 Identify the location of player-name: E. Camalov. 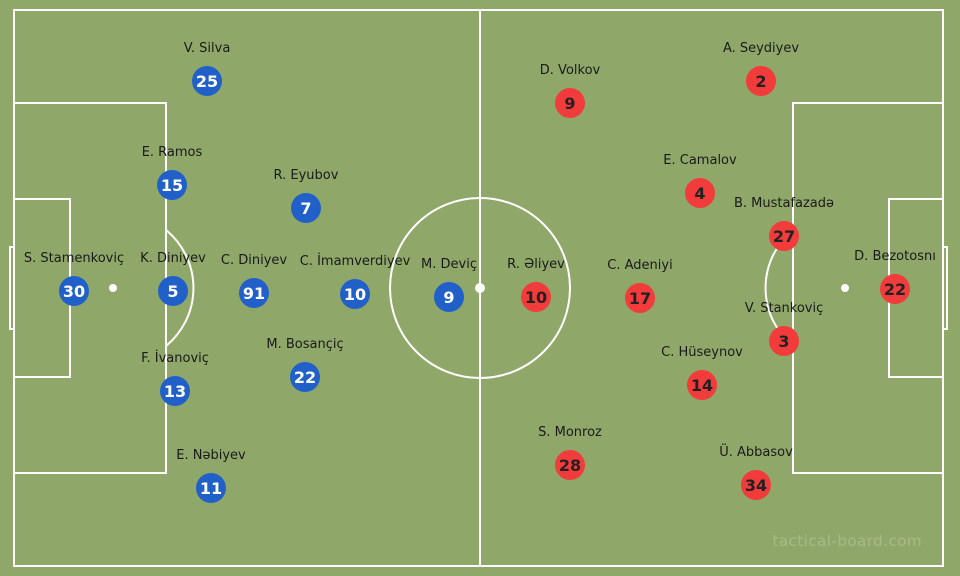
(700, 160).